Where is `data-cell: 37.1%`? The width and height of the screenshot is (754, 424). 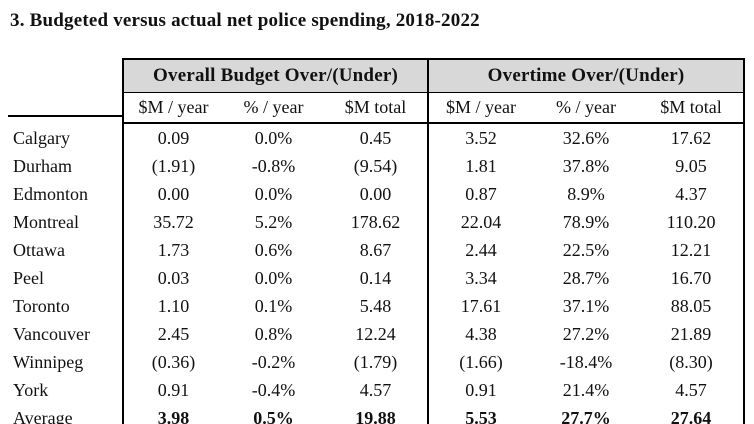
data-cell: 37.1% is located at coordinates (586, 305).